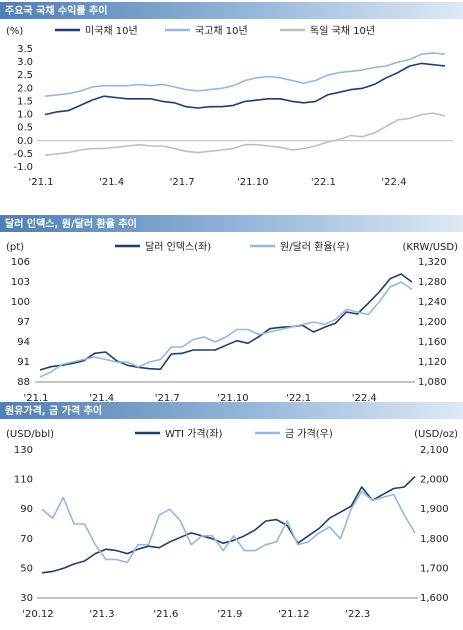 This screenshot has height=630, width=463. Describe the element at coordinates (194, 433) in the screenshot. I see `legend-label: WTI 가격(좌)` at that location.